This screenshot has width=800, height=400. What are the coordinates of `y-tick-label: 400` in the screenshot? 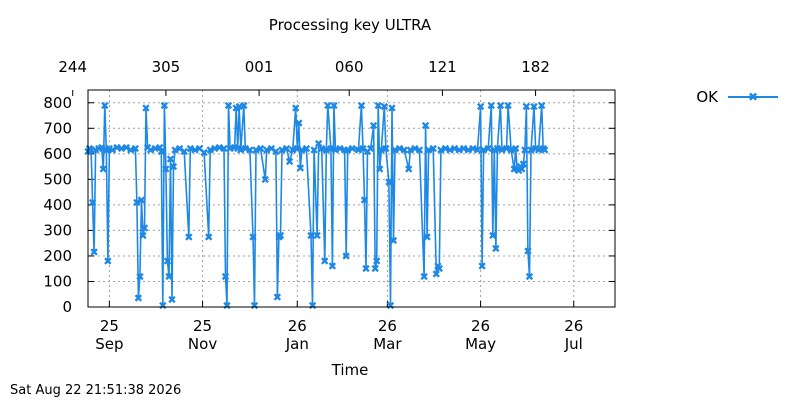 It's located at (57, 205).